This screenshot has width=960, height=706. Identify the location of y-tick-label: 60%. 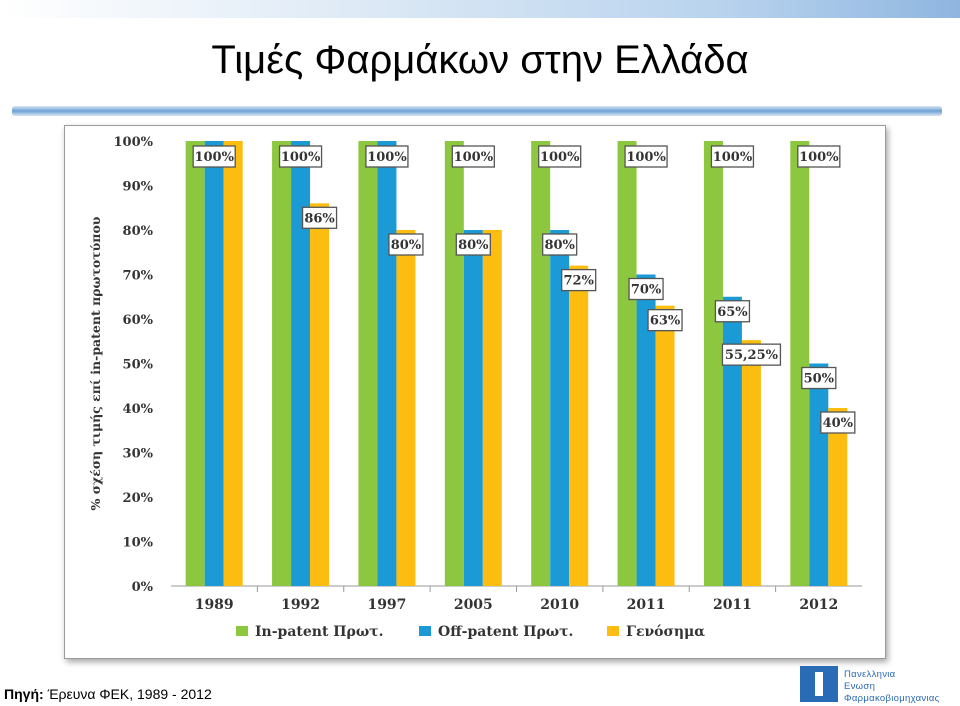
(138, 320).